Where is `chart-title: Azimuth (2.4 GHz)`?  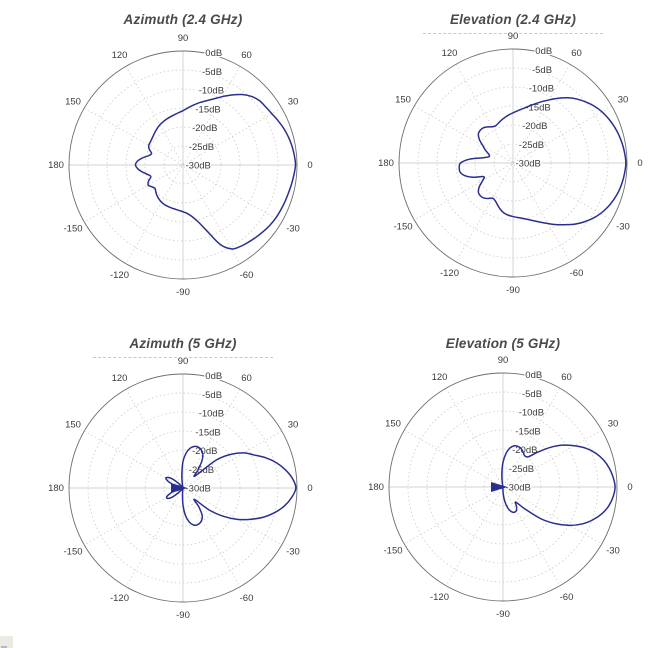
chart-title: Azimuth (2.4 GHz) is located at coordinates (183, 19).